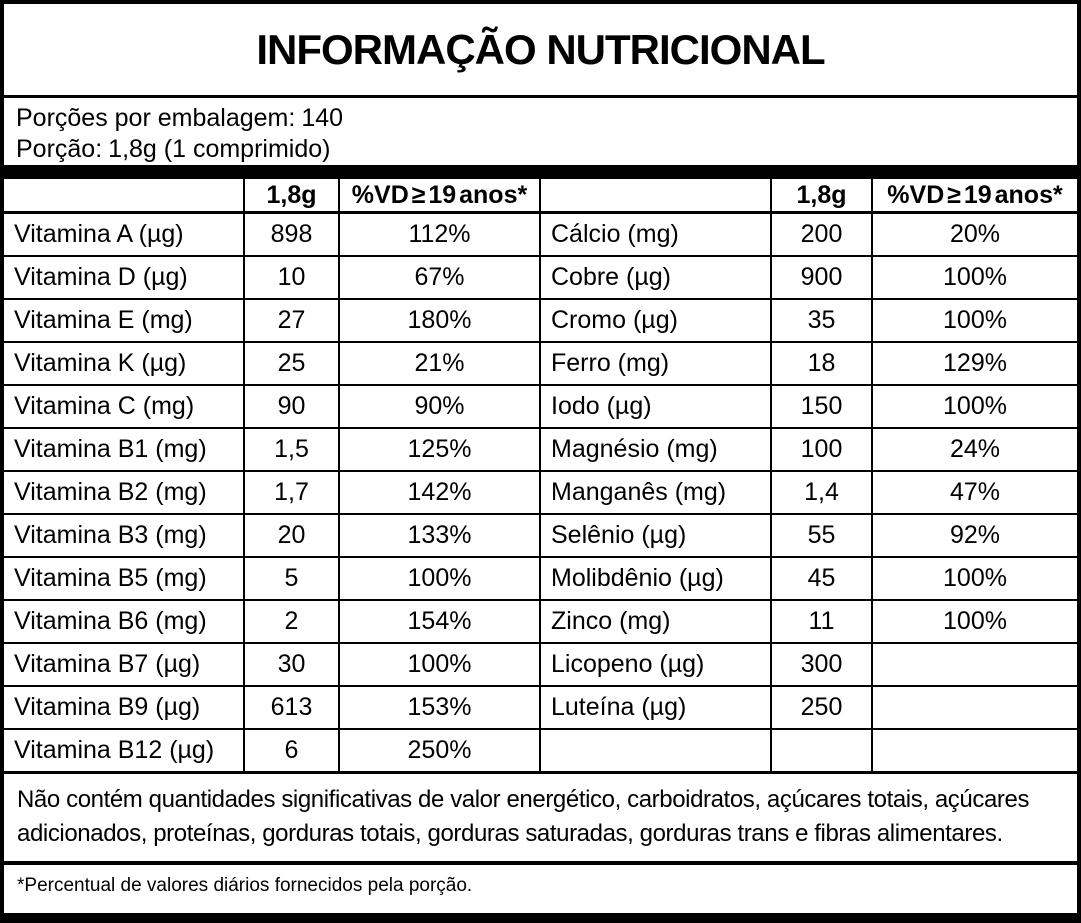 This screenshot has height=923, width=1081. What do you see at coordinates (124, 578) in the screenshot?
I see `nutrient-name: Vitamina B5 (mg)` at bounding box center [124, 578].